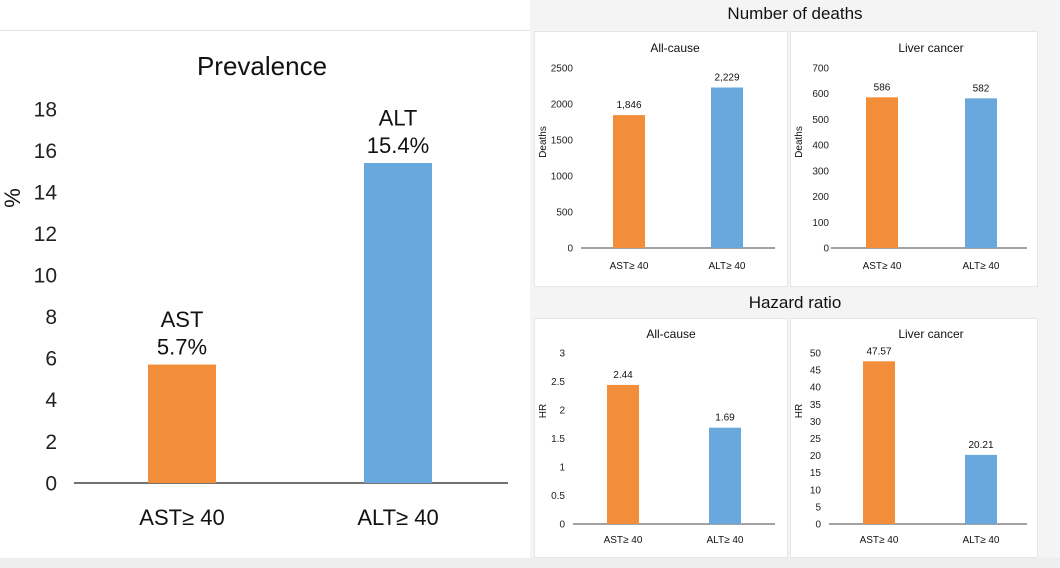 The image size is (1060, 568). I want to click on y-tick-label: 2.5, so click(558, 382).